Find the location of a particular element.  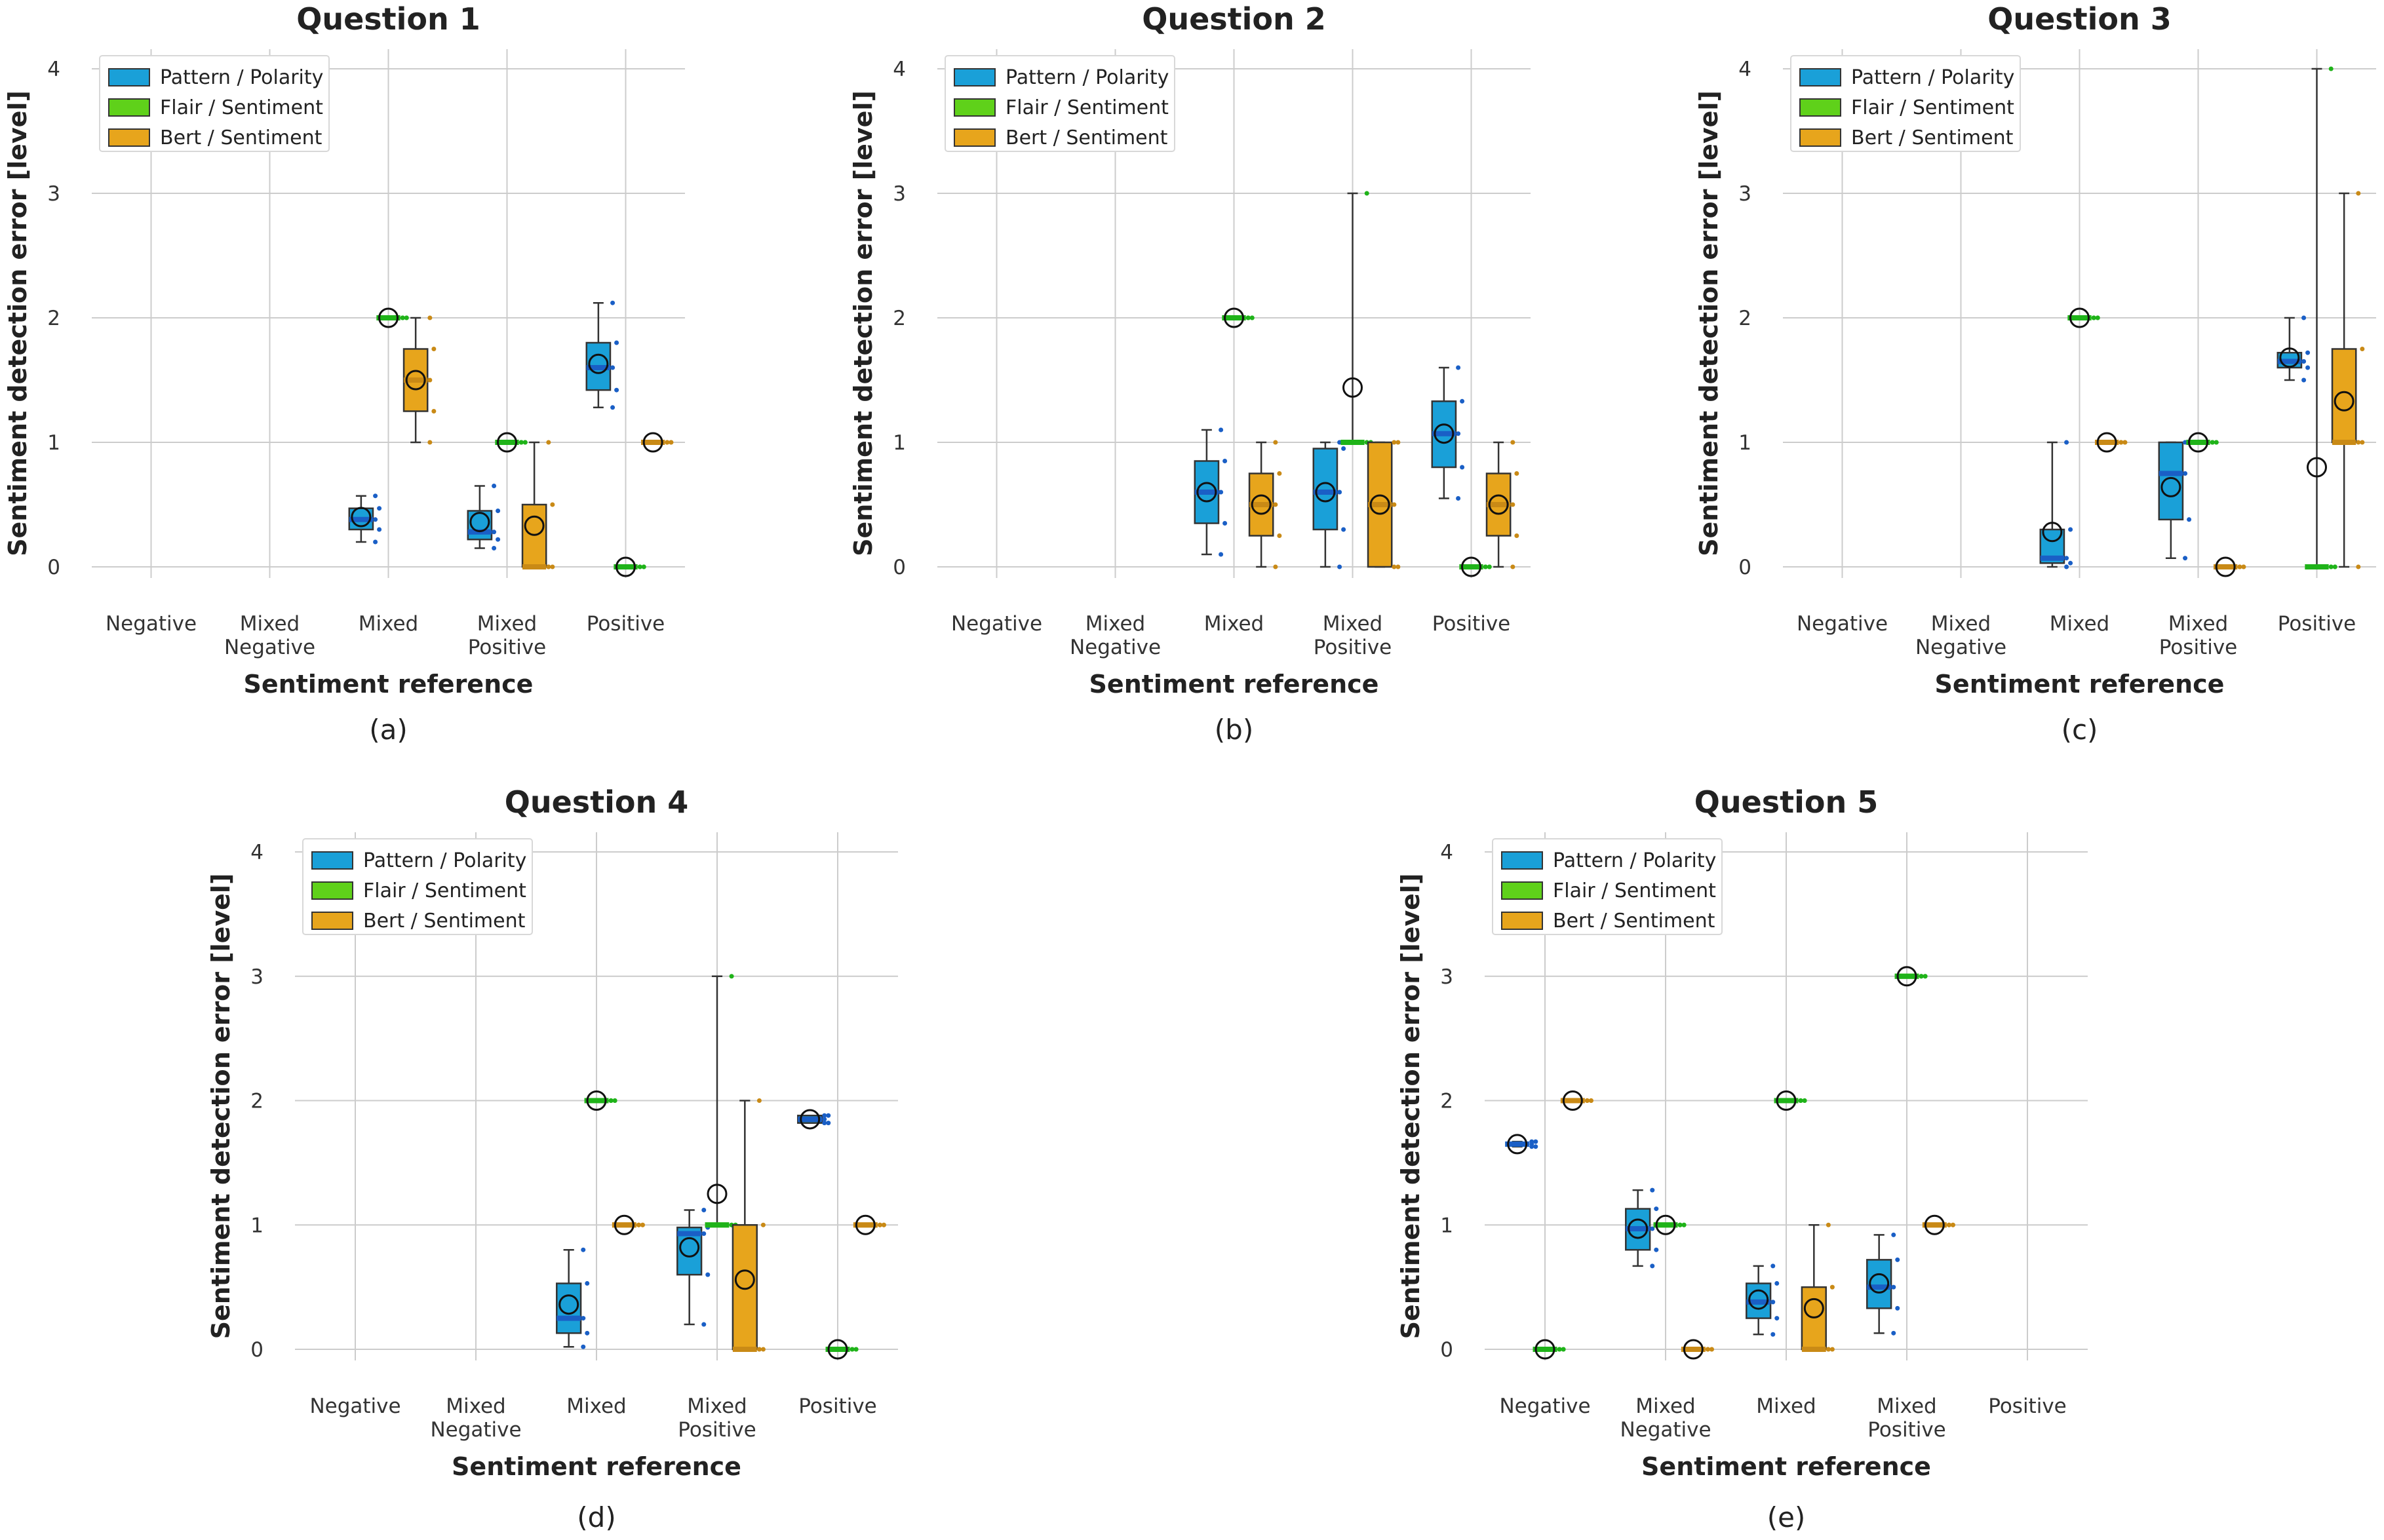

y-tick-label: 4 is located at coordinates (54, 69).